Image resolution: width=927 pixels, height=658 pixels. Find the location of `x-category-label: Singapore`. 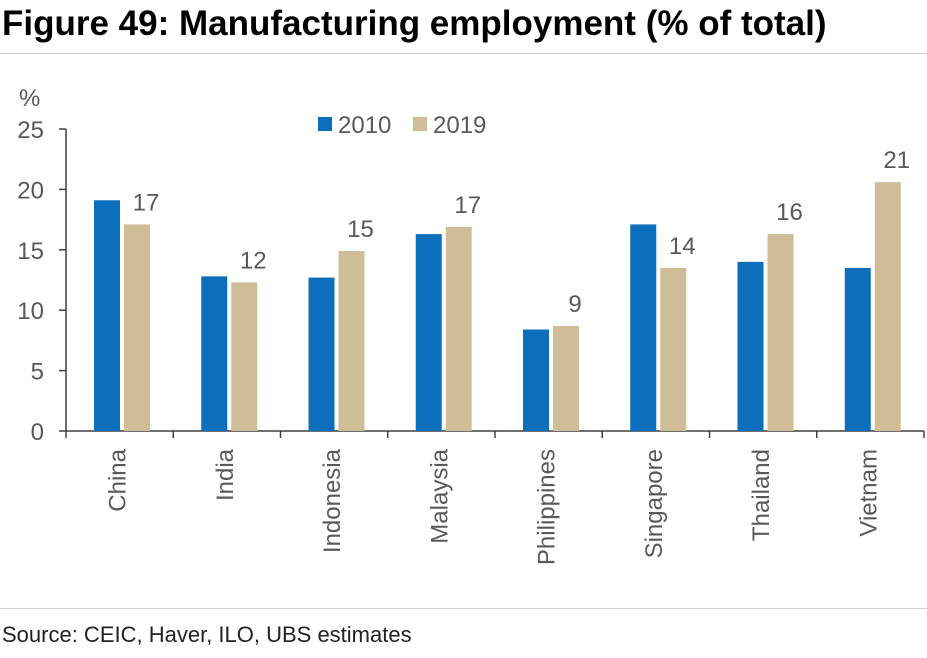

x-category-label: Singapore is located at coordinates (654, 503).